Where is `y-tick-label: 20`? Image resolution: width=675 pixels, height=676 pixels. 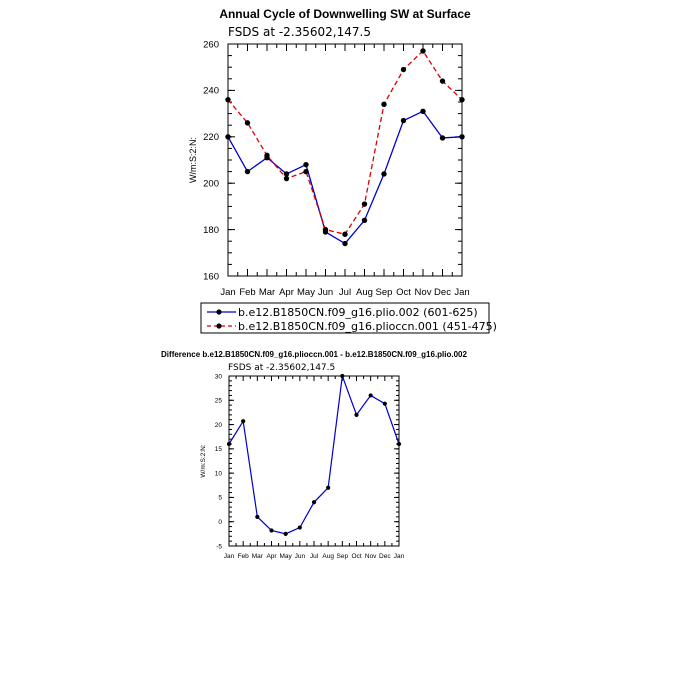
y-tick-label: 20 is located at coordinates (219, 425).